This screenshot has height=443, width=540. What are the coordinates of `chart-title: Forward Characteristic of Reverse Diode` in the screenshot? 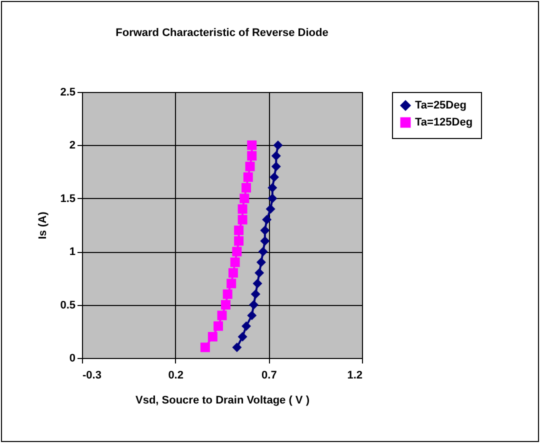 It's located at (222, 33).